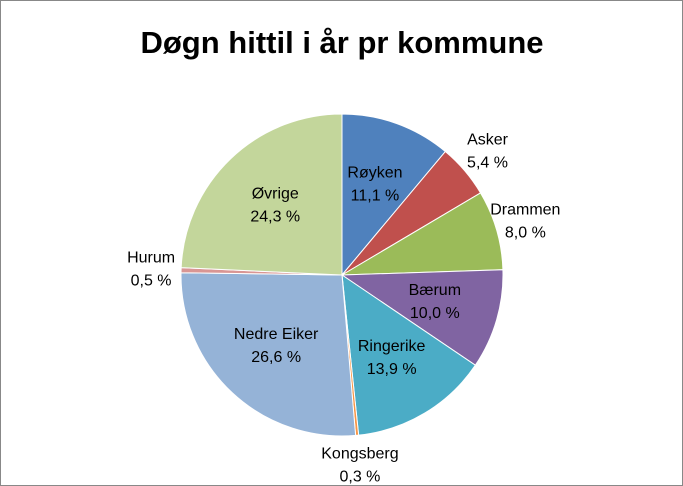 Image resolution: width=683 pixels, height=486 pixels. Describe the element at coordinates (275, 193) in the screenshot. I see `slice-label: Øvrige` at that location.